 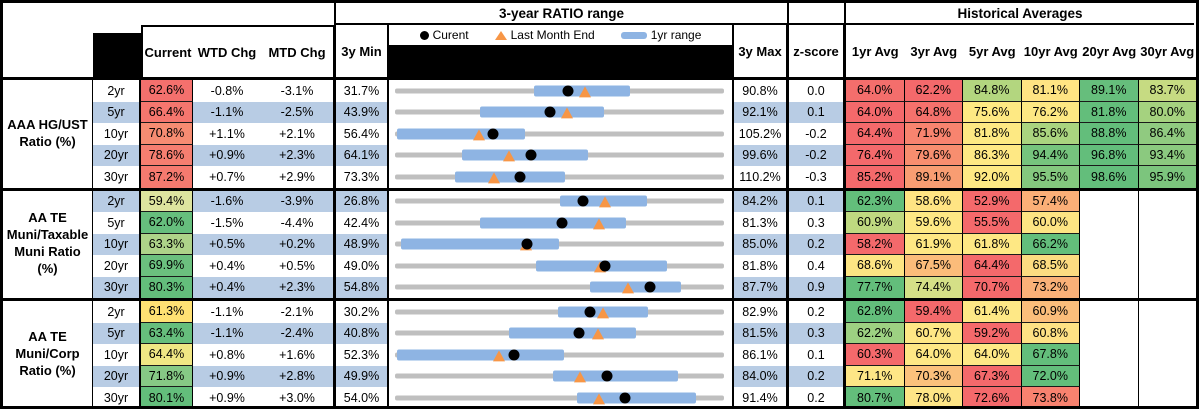 I want to click on historical-avg-cell: 77.7%, so click(x=875, y=287).